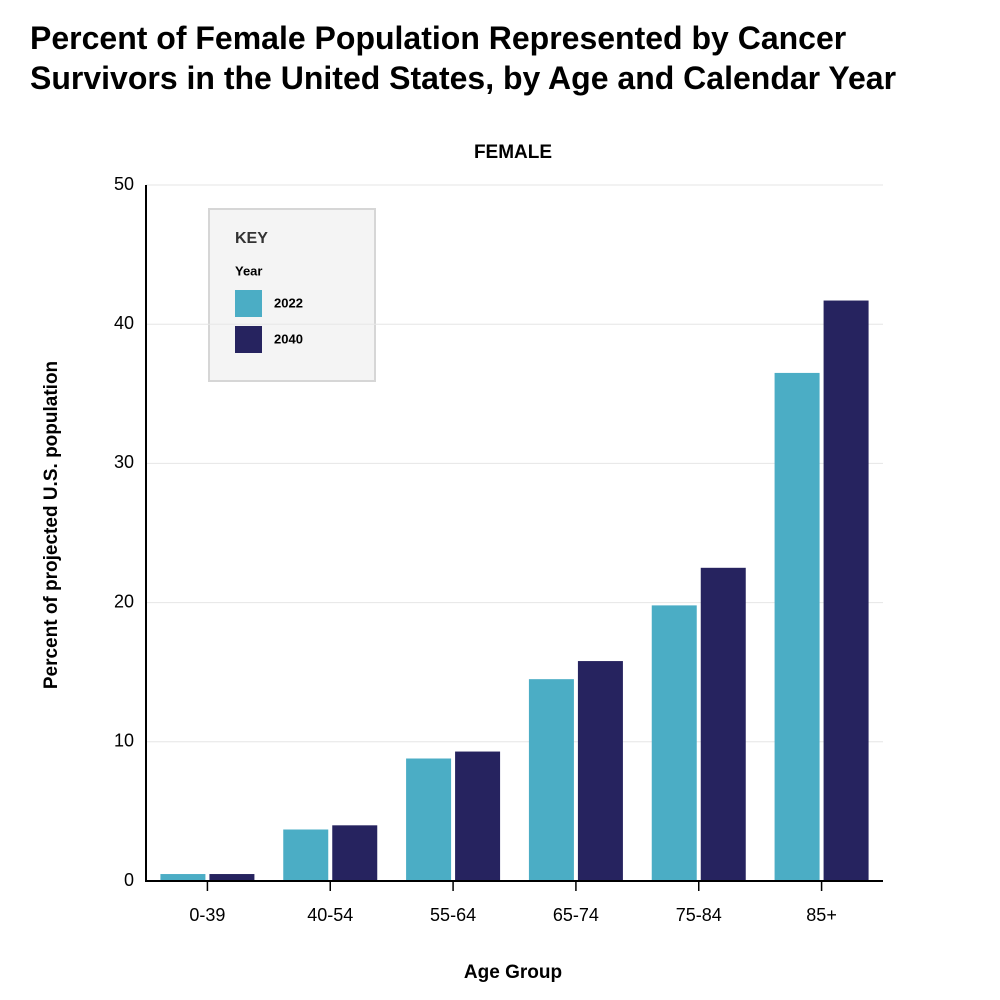  Describe the element at coordinates (330, 915) in the screenshot. I see `x-tick-label: 40-54` at that location.